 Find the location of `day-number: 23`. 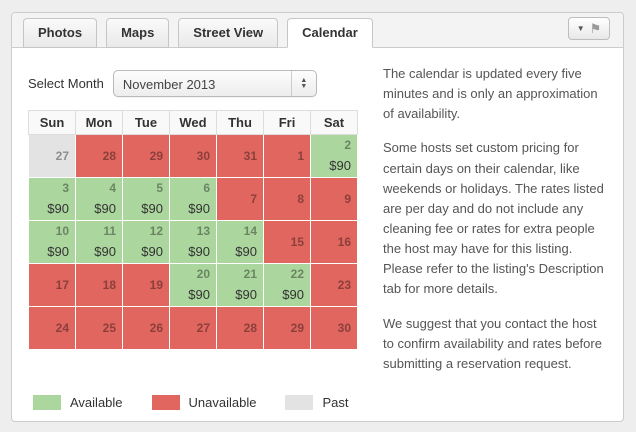

day-number: 23 is located at coordinates (344, 284).